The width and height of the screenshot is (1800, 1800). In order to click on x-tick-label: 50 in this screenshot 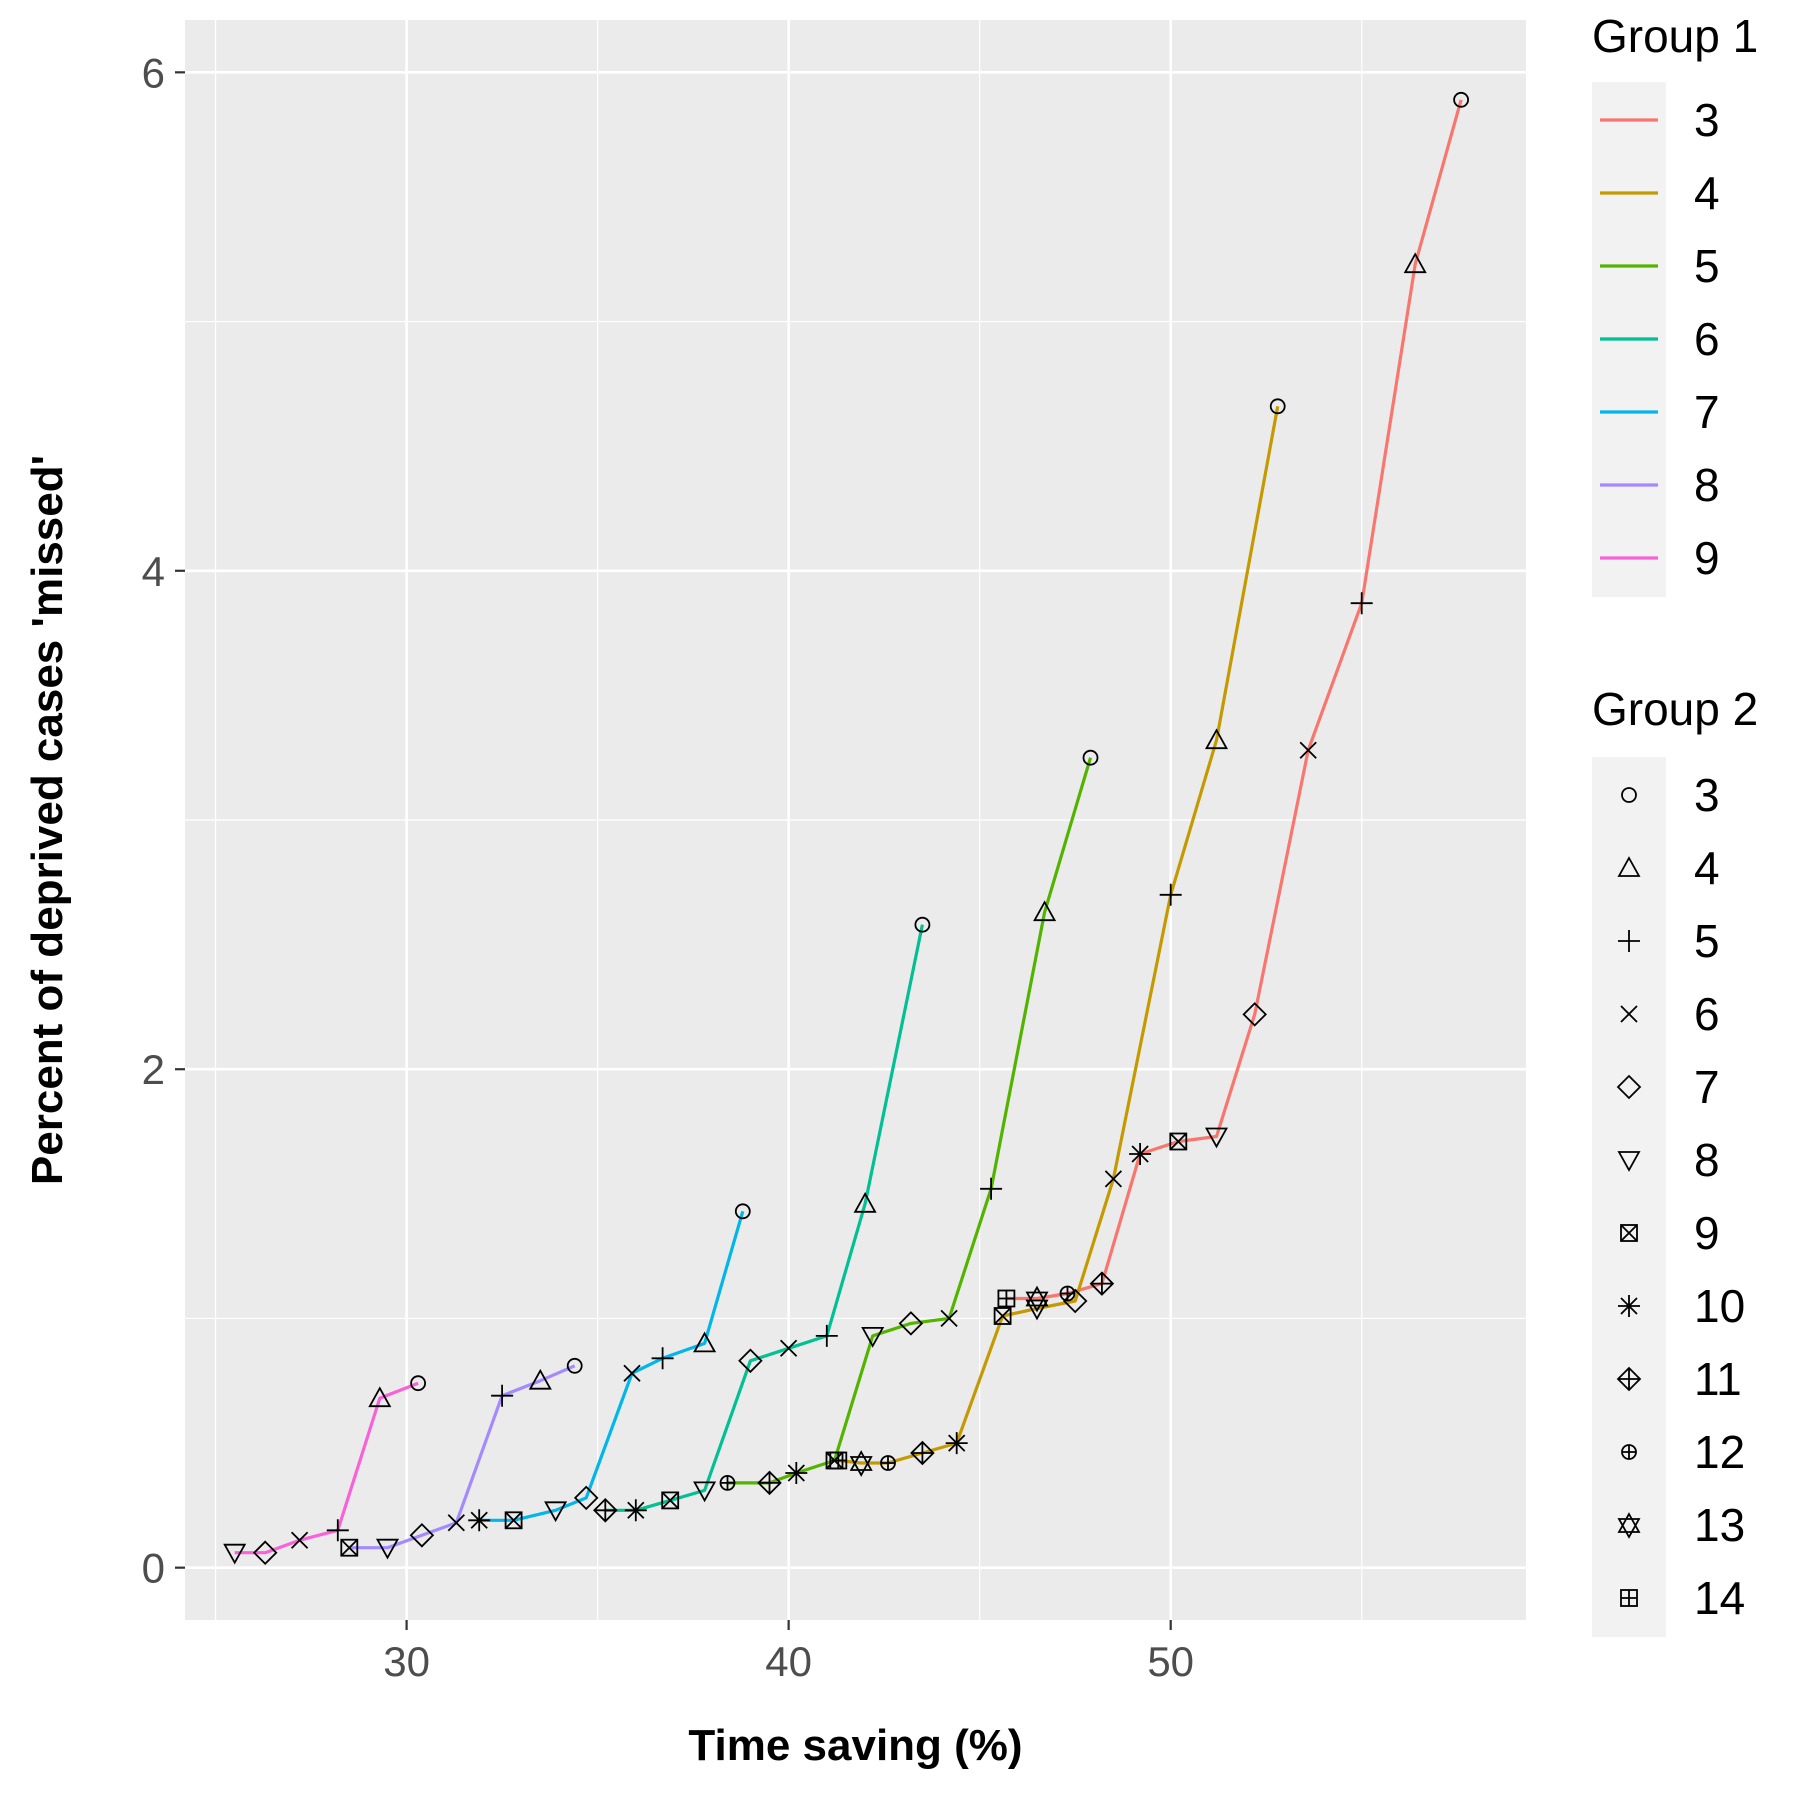, I will do `click(1170, 1661)`.